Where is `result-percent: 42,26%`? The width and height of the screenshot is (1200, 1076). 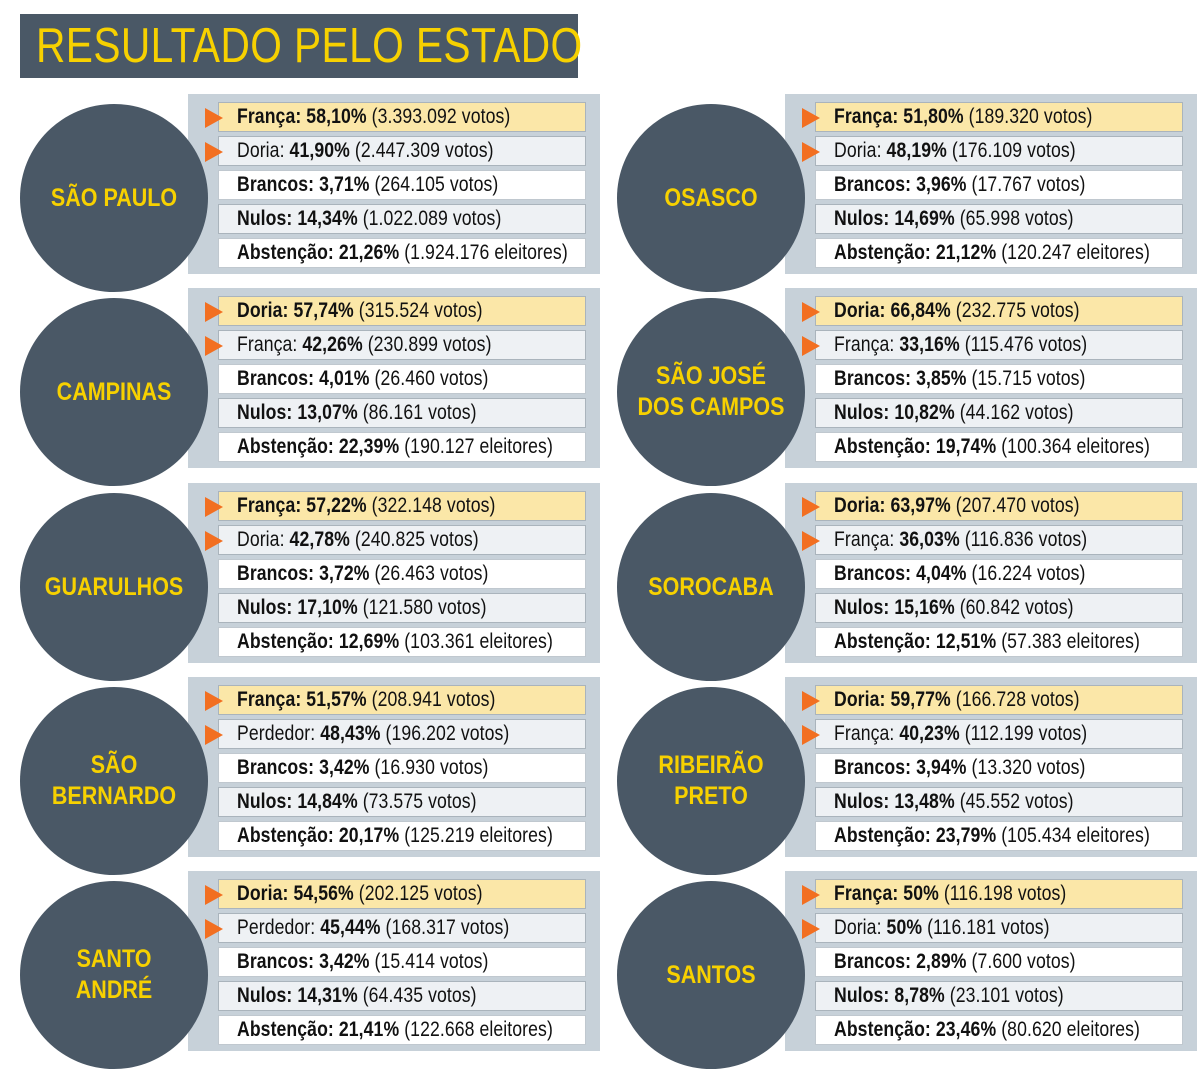 result-percent: 42,26% is located at coordinates (335, 344).